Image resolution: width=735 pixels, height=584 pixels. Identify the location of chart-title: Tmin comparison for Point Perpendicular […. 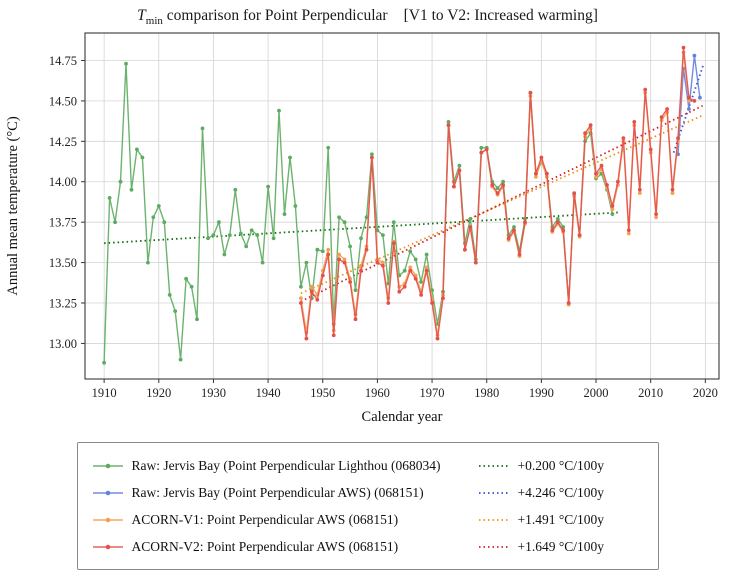
(367, 13).